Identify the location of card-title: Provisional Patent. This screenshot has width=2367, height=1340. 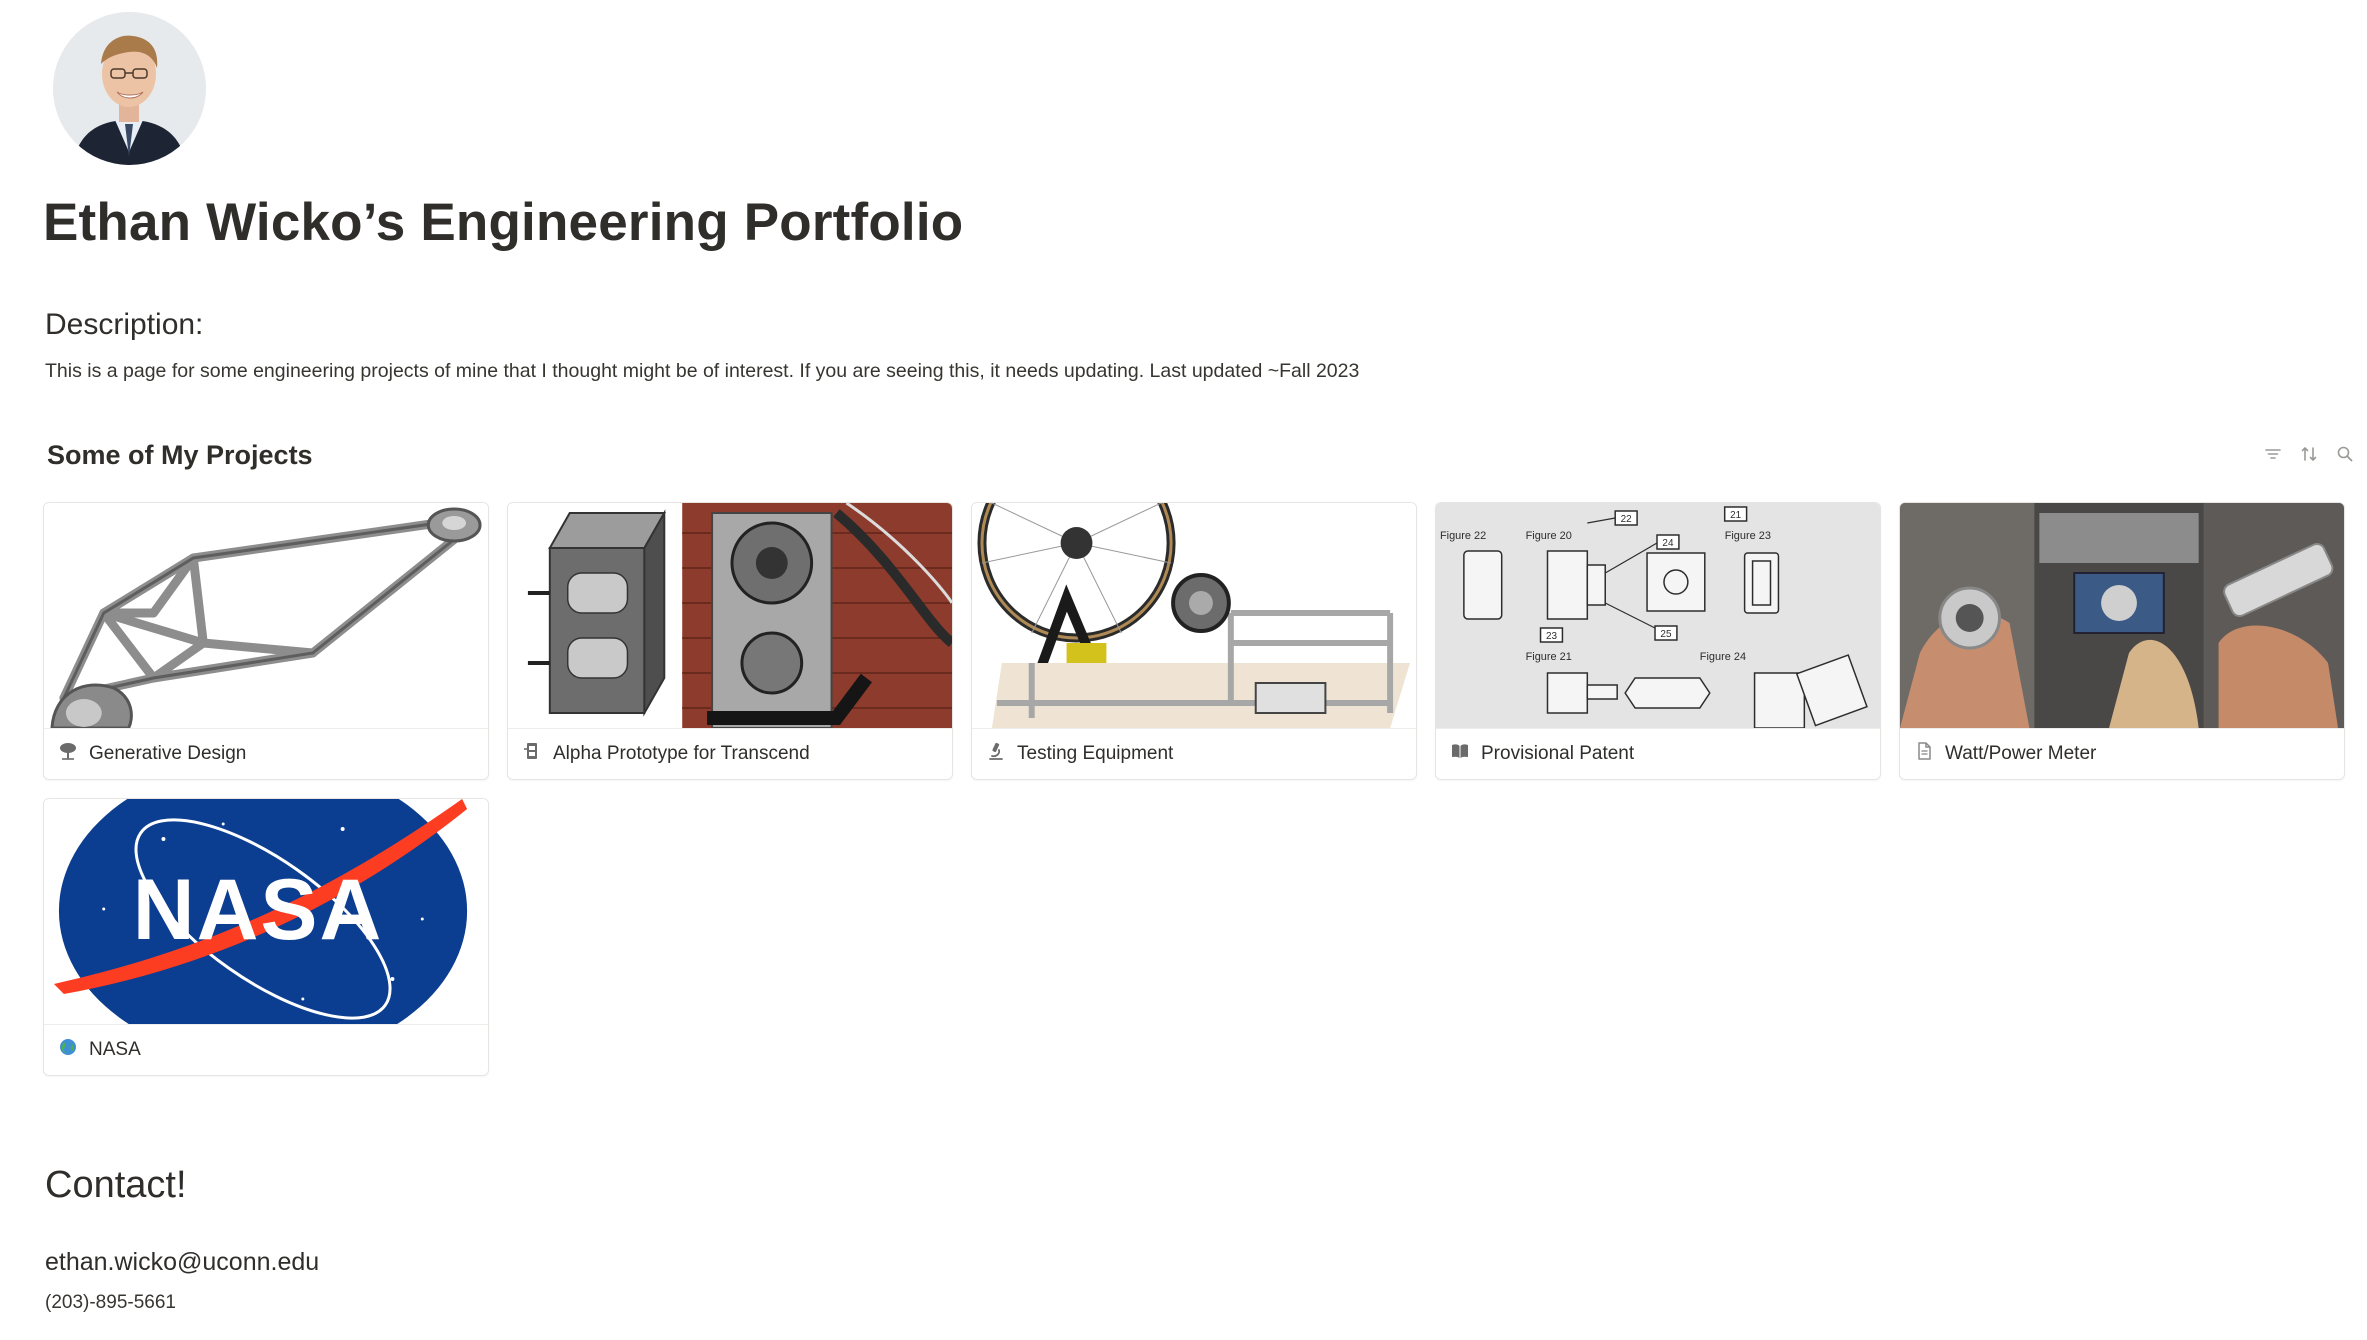
(1558, 753).